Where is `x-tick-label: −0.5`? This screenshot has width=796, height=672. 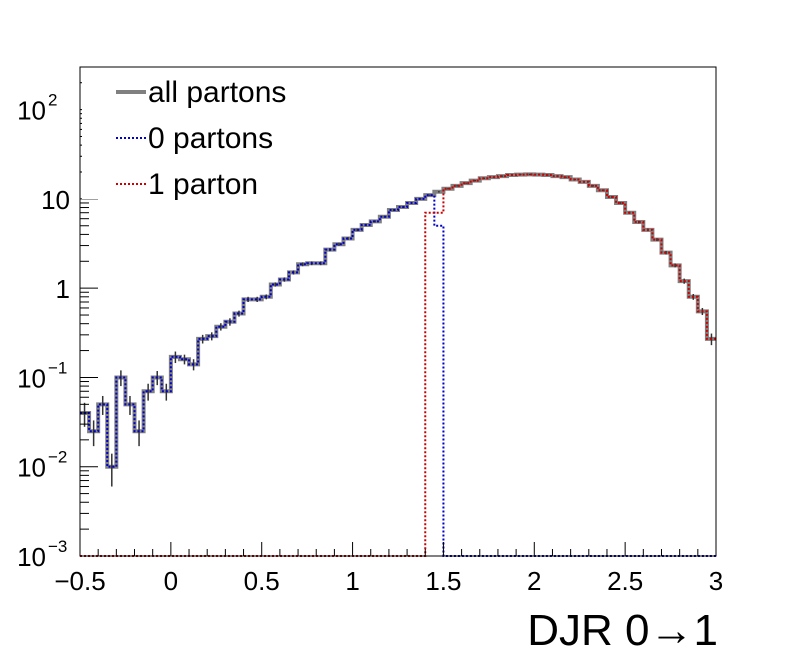
x-tick-label: −0.5 is located at coordinates (79, 581).